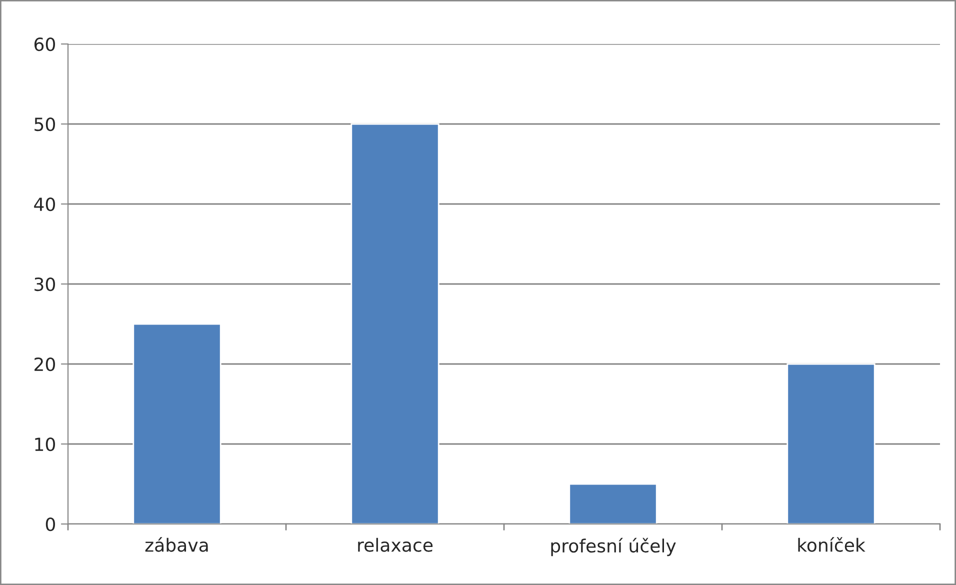  What do you see at coordinates (832, 544) in the screenshot?
I see `x-tick-label: koníček` at bounding box center [832, 544].